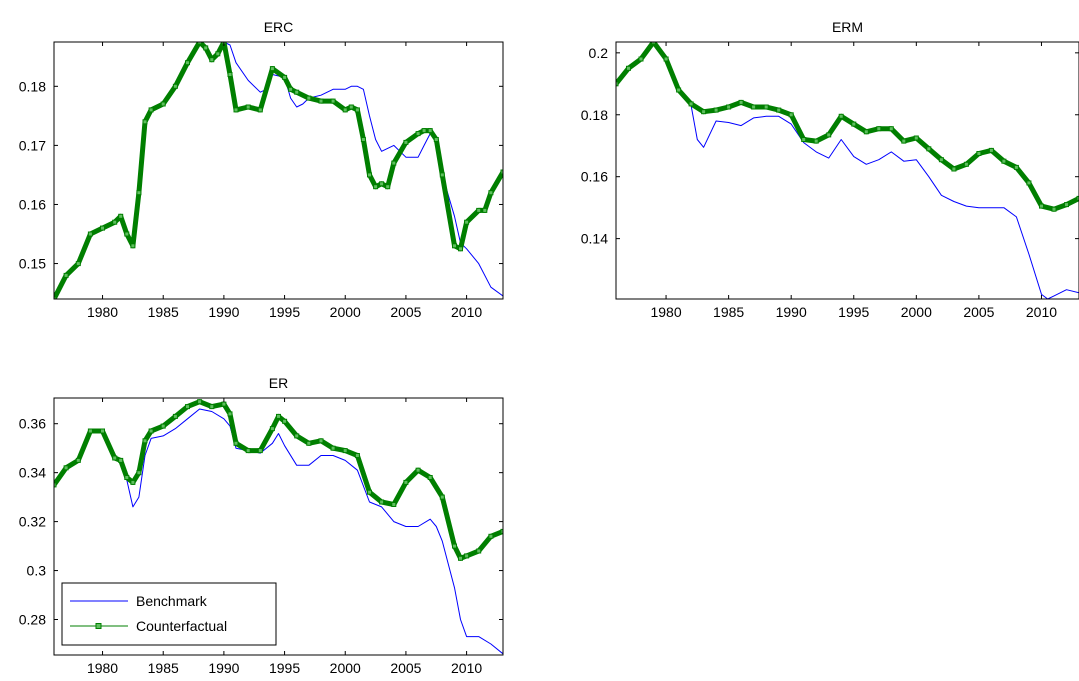 This screenshot has width=1079, height=681. Describe the element at coordinates (181, 626) in the screenshot. I see `legend-counterfactual-label: Counterfactual` at that location.